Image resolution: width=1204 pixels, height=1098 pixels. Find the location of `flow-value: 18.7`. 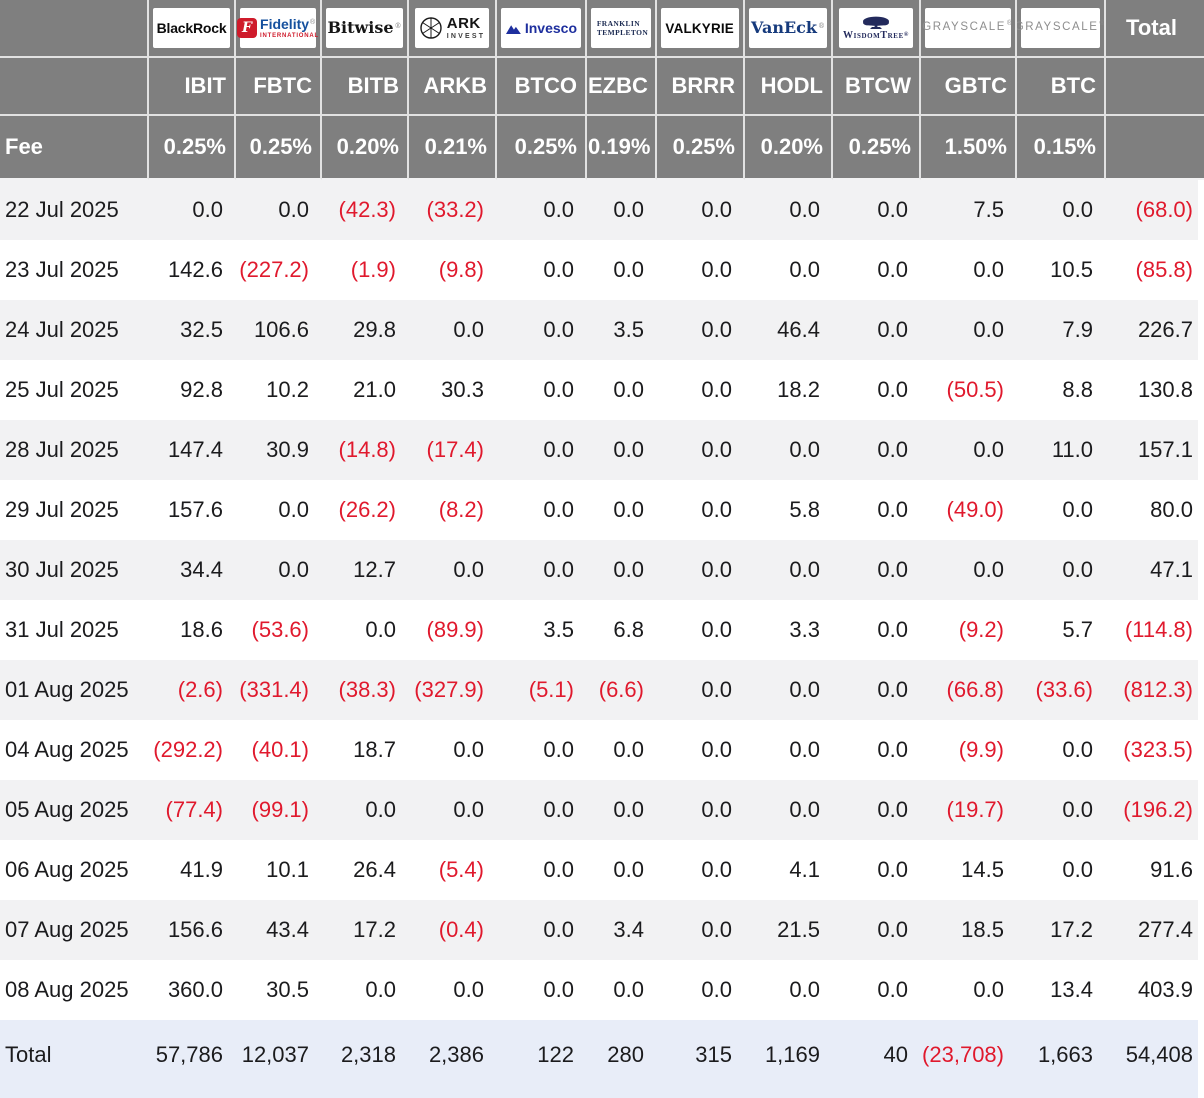

flow-value: 18.7 is located at coordinates (374, 749).